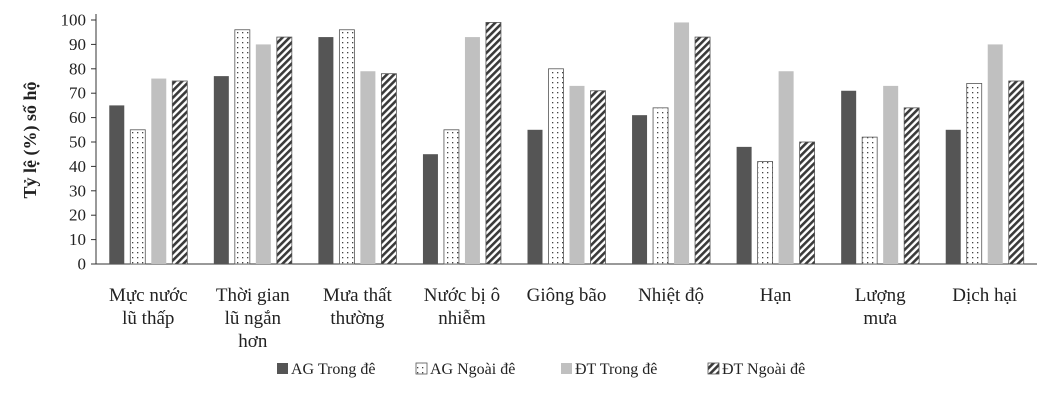 Image resolution: width=1039 pixels, height=393 pixels. I want to click on y-tick-label: 0, so click(82, 264).